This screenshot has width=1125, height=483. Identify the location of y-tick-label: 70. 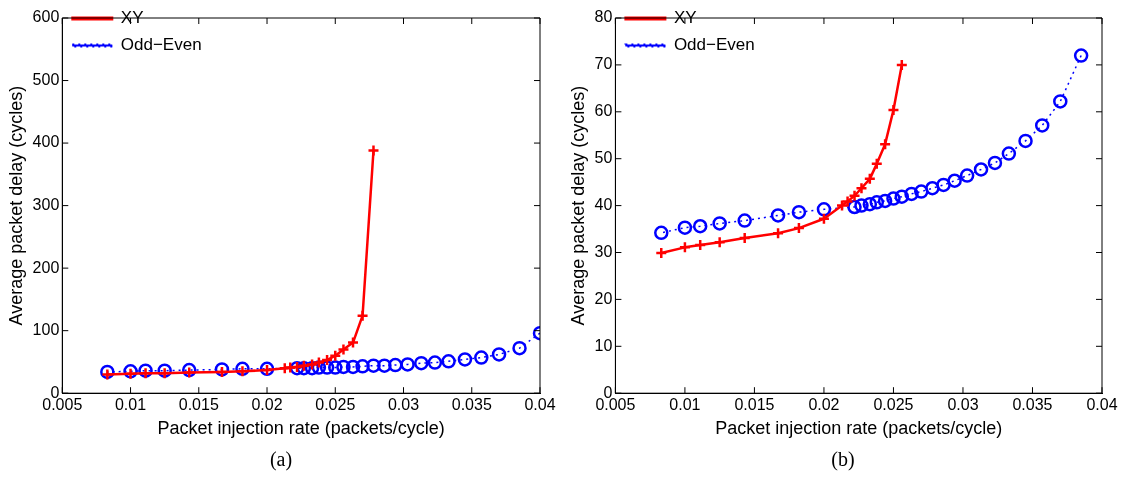
(603, 64).